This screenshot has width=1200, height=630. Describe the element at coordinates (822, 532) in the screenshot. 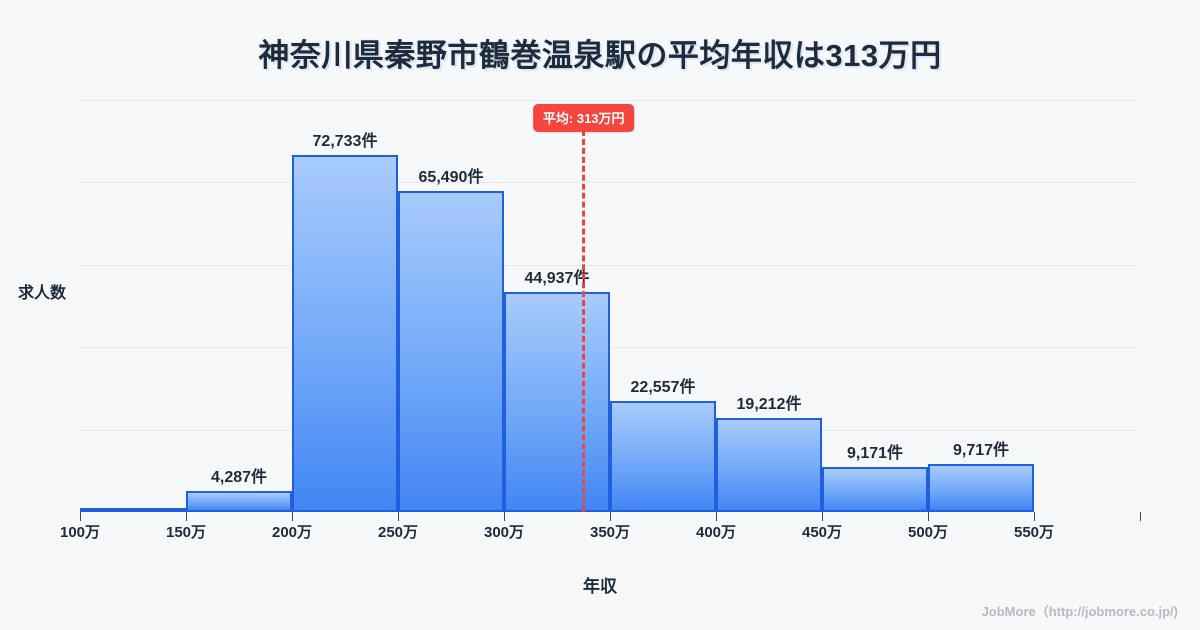

I see `x-axis-tick-label: 450万` at that location.